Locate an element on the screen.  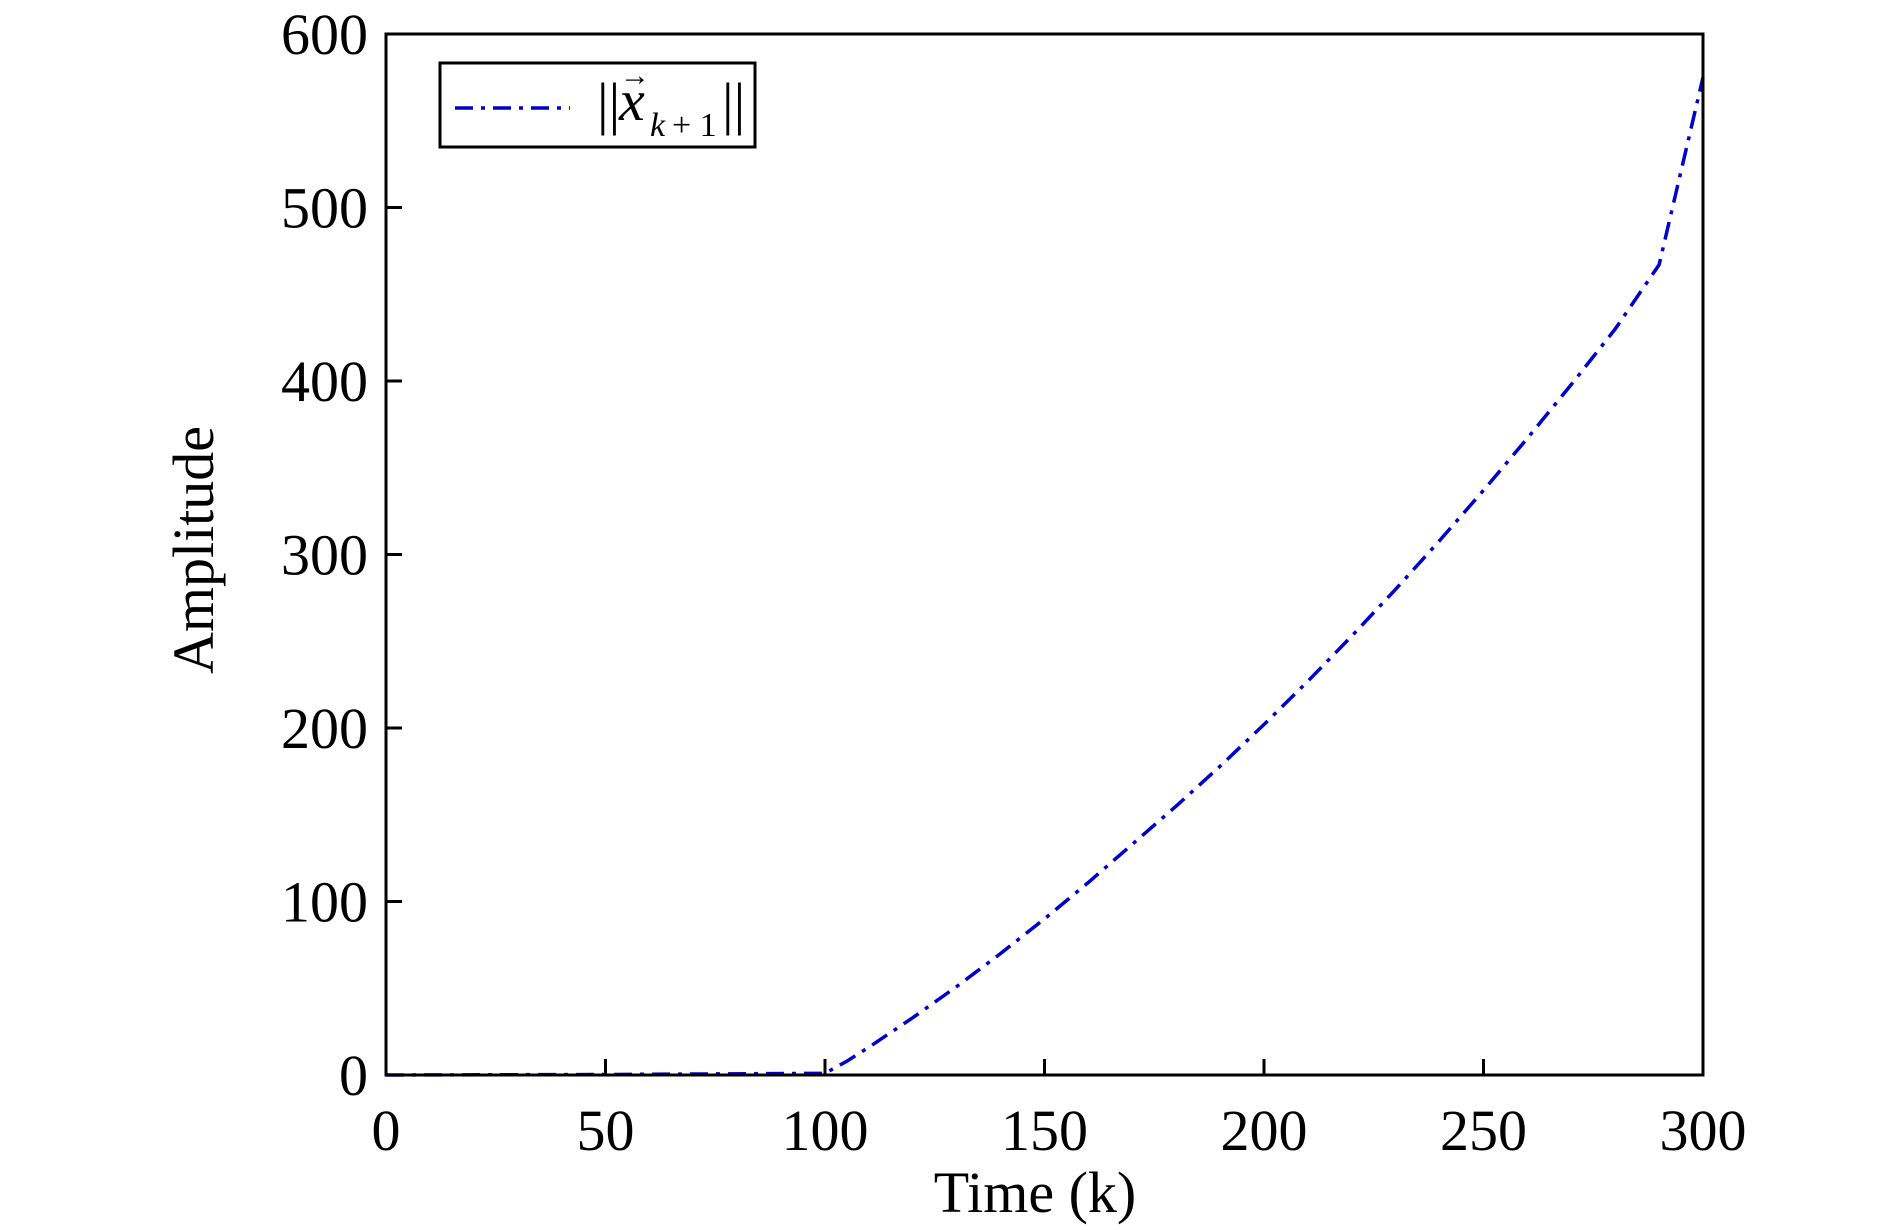
legend-box is located at coordinates (597, 105).